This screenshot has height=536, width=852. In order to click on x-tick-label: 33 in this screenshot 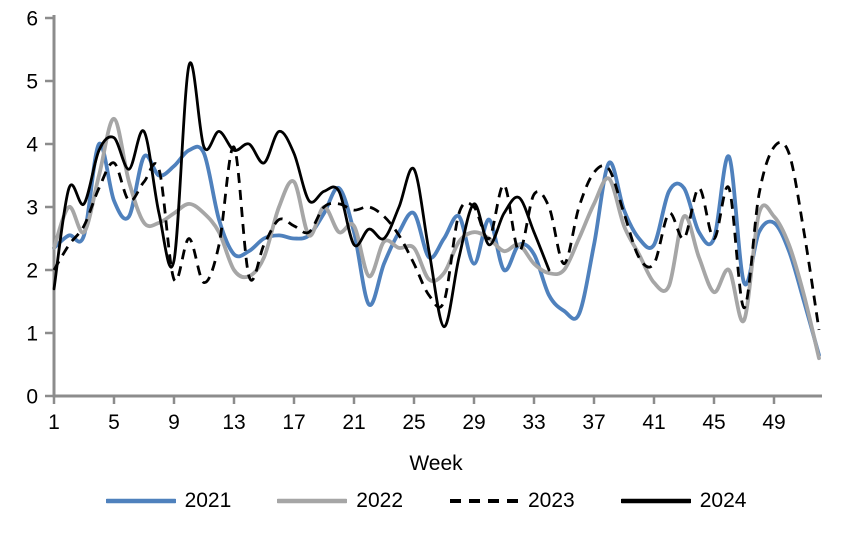, I will do `click(533, 422)`.